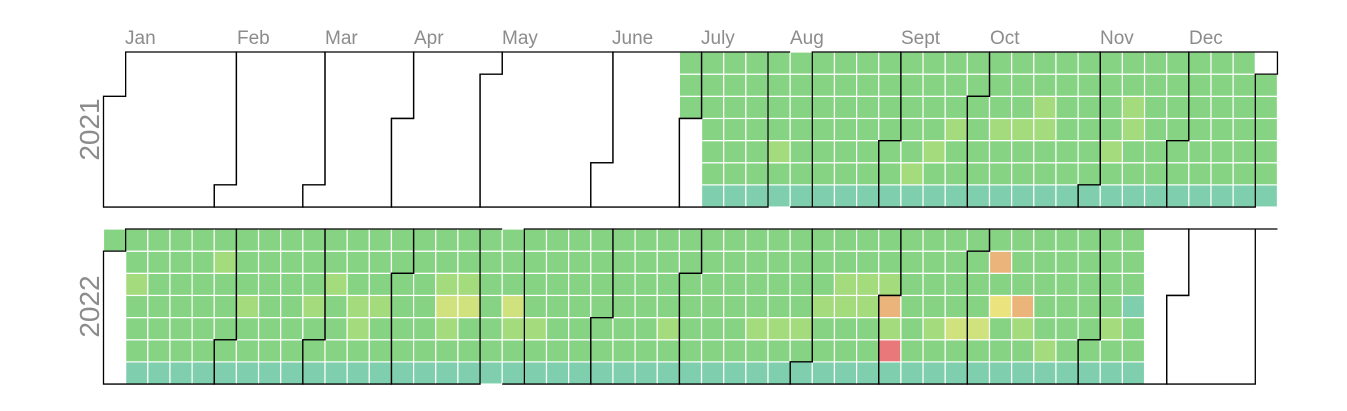 The image size is (1347, 411). Describe the element at coordinates (89, 306) in the screenshot. I see `year-label-2022: 2022` at that location.